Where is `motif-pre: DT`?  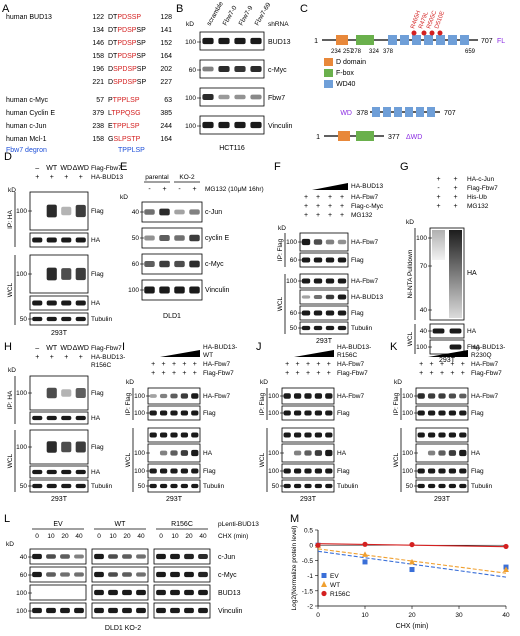 motif-pre: DT is located at coordinates (113, 17).